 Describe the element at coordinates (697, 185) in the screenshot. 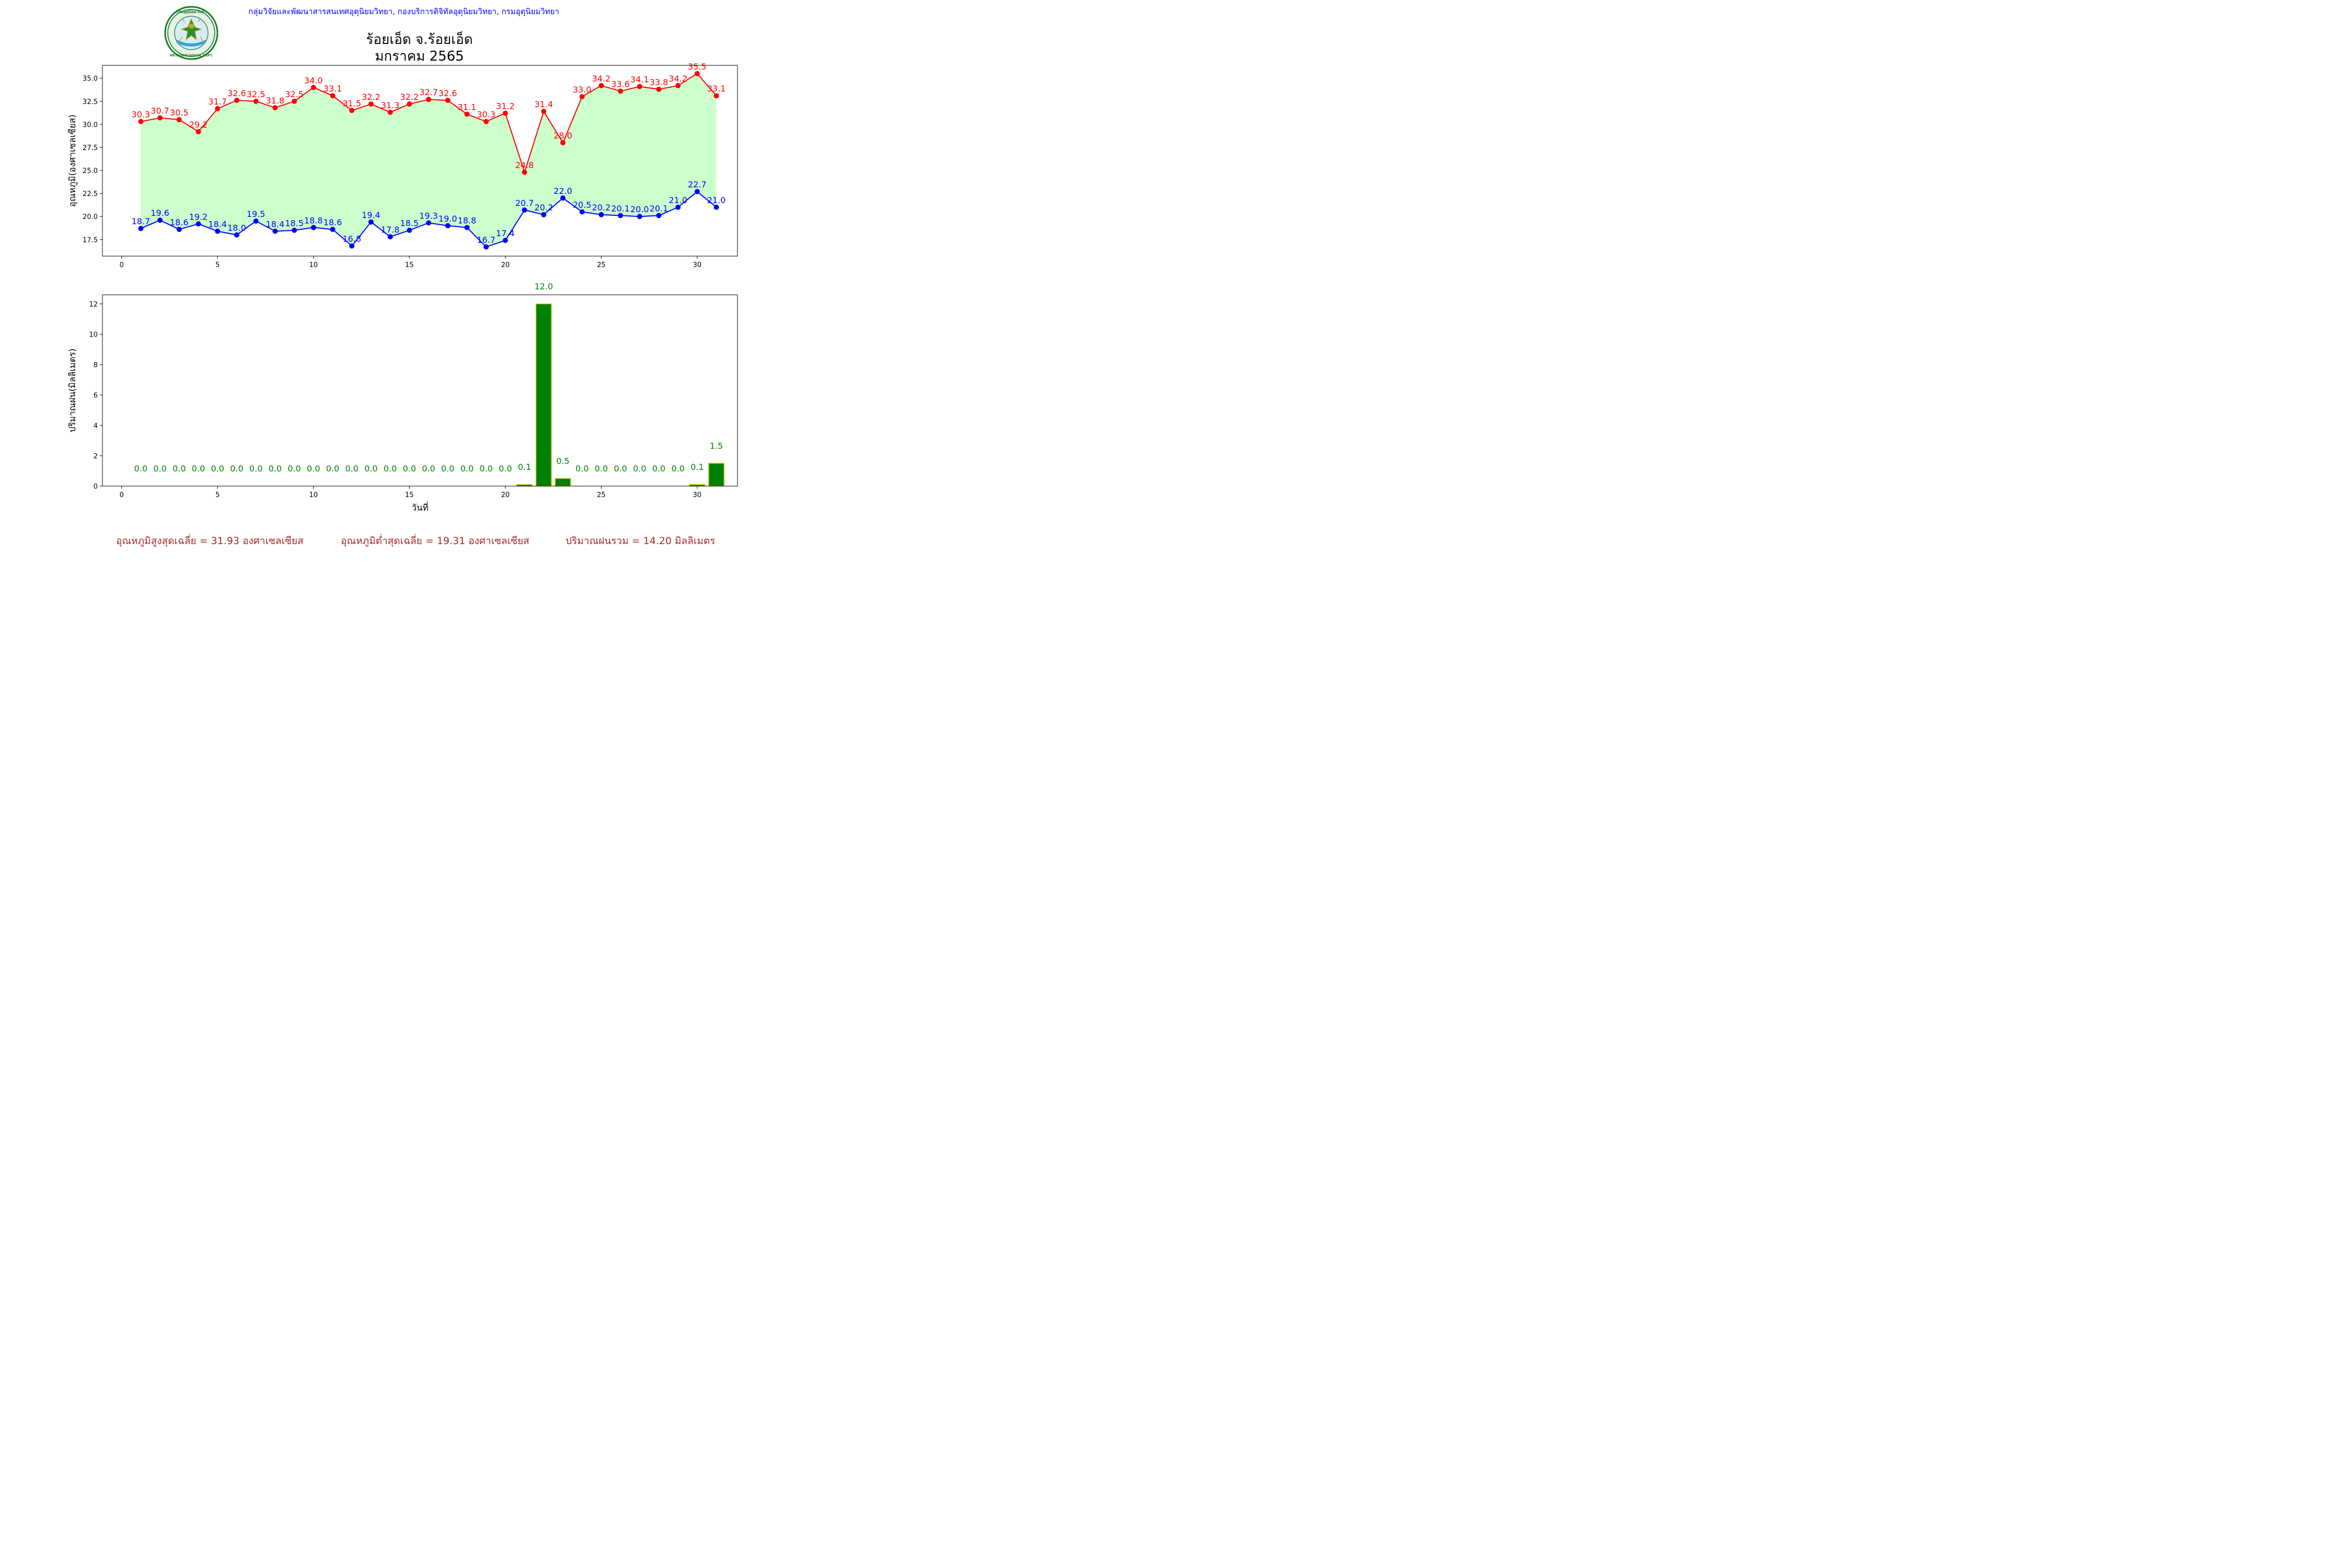

I see `min-temp-data-label: 22.7` at that location.